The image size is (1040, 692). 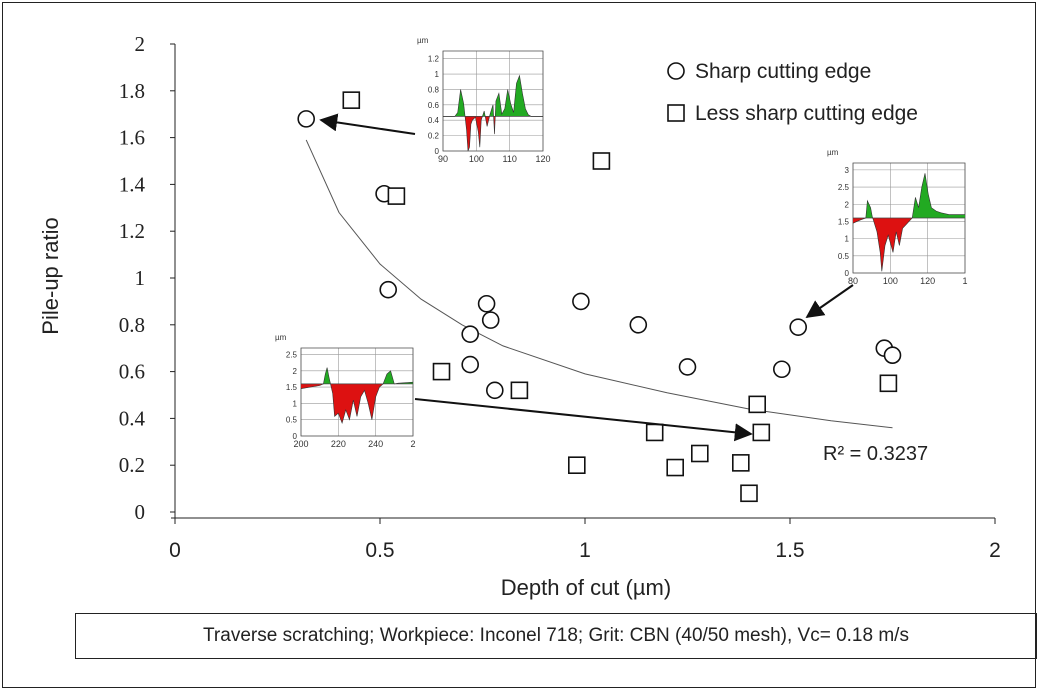 What do you see at coordinates (132, 465) in the screenshot?
I see `y-tick-label: 0.2` at bounding box center [132, 465].